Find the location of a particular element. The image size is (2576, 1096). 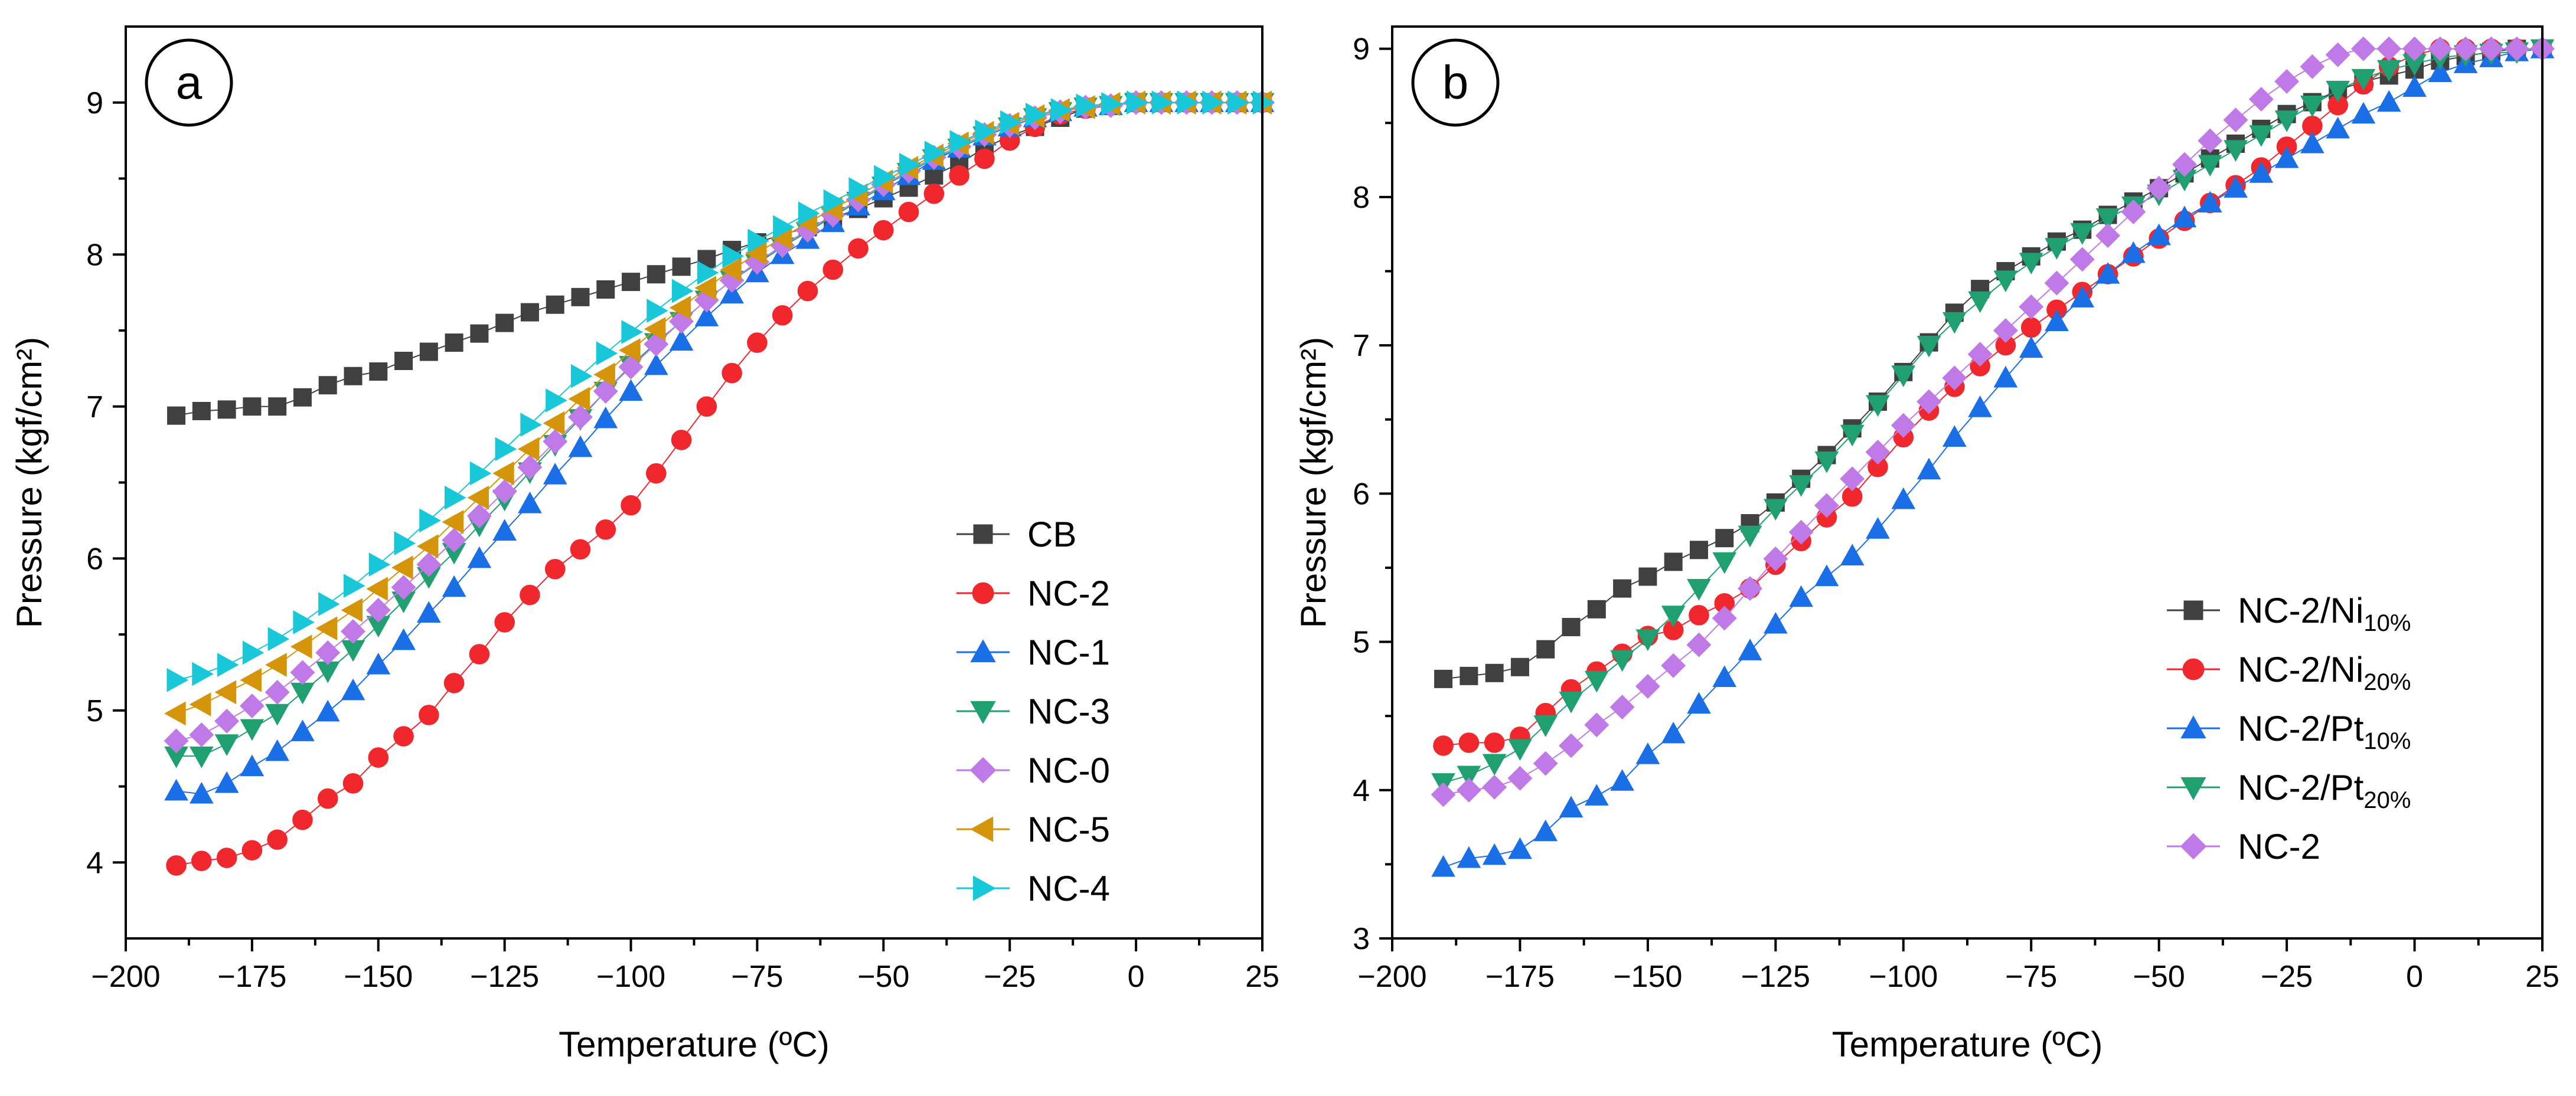

legend-label: NC-2/Ni20% is located at coordinates (2324, 672).